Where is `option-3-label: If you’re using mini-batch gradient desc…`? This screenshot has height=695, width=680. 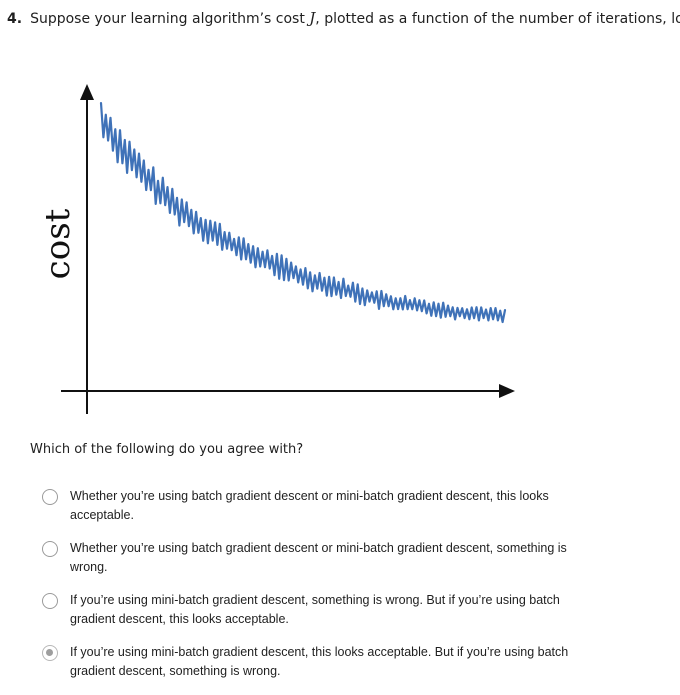
option-3-label: If you’re using mini-batch gradient desc… is located at coordinates (315, 609).